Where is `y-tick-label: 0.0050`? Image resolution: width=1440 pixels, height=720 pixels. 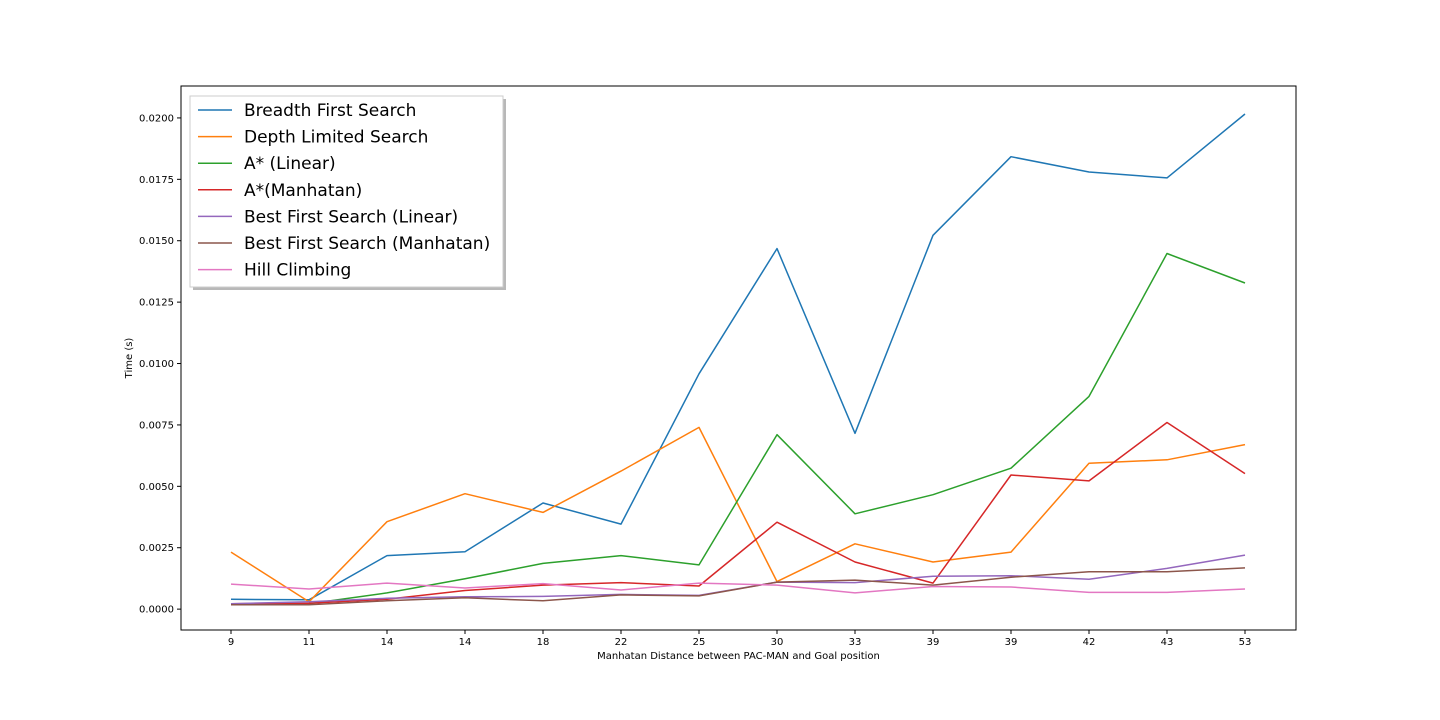
y-tick-label: 0.0050 is located at coordinates (156, 487).